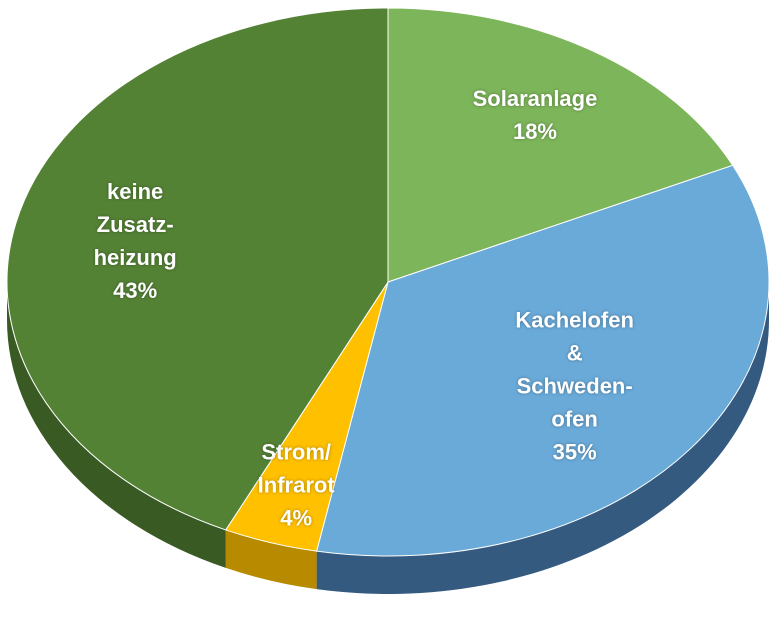 The image size is (771, 624). I want to click on slice-label: keine Zusatz- heizung 43%, so click(135, 241).